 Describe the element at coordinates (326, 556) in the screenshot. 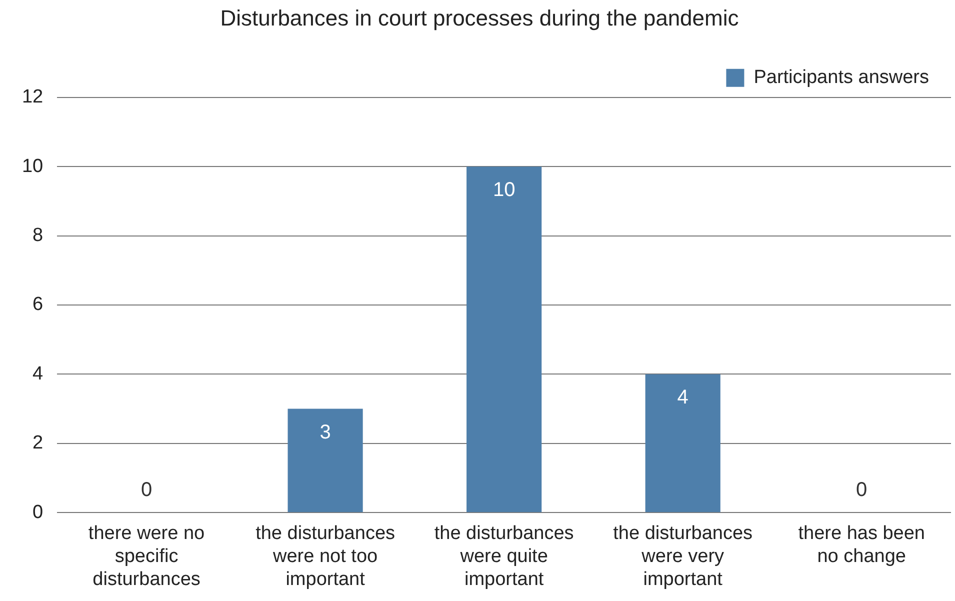

I see `x-tick-label: the disturbances were not too important` at that location.